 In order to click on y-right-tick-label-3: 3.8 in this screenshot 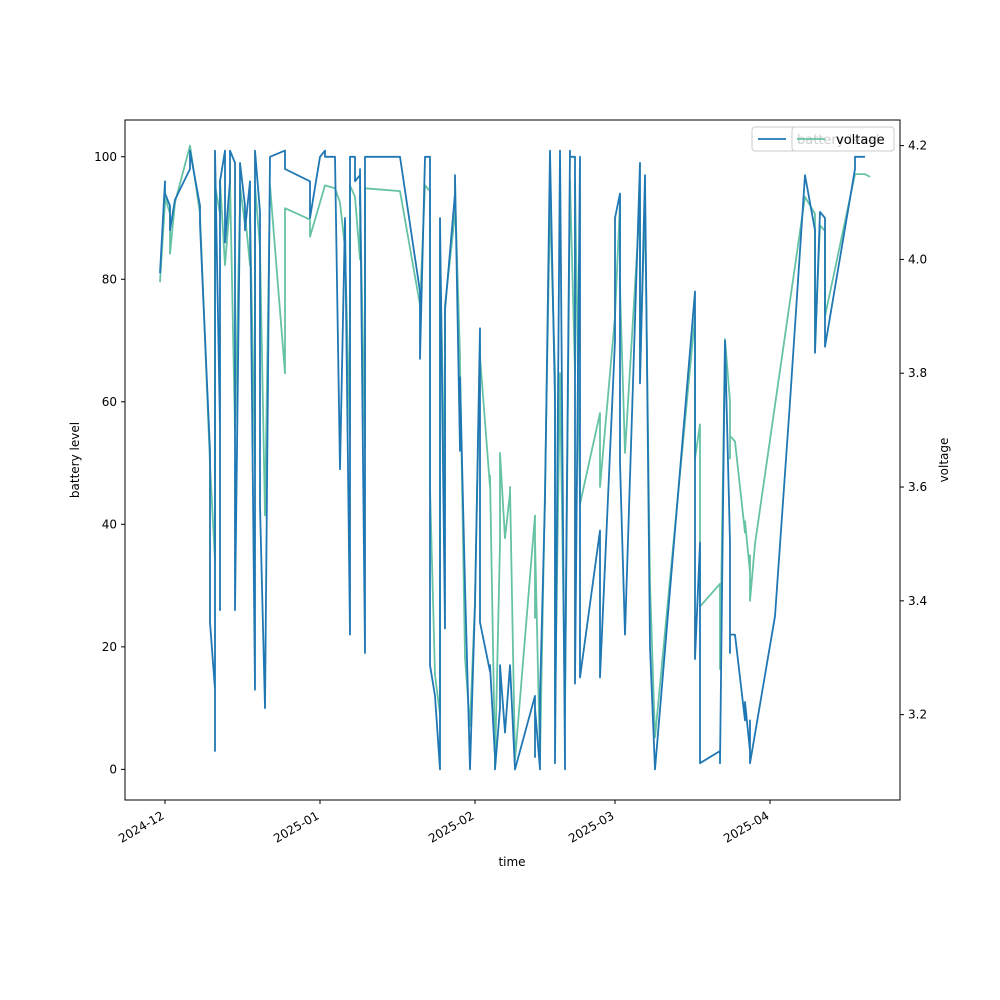, I will do `click(917, 373)`.